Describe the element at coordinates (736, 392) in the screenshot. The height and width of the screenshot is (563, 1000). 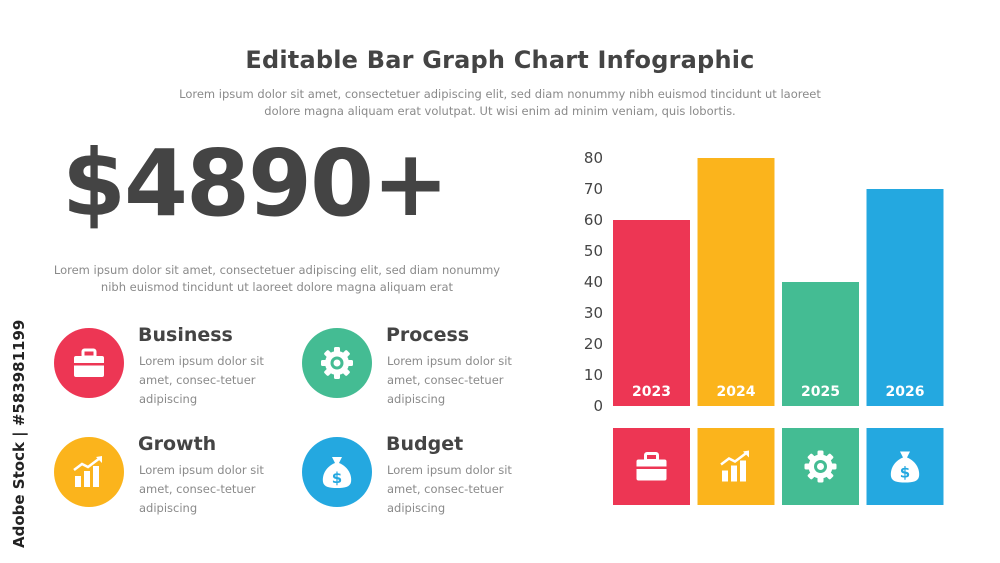
I see `bar-category-label: 2024` at that location.